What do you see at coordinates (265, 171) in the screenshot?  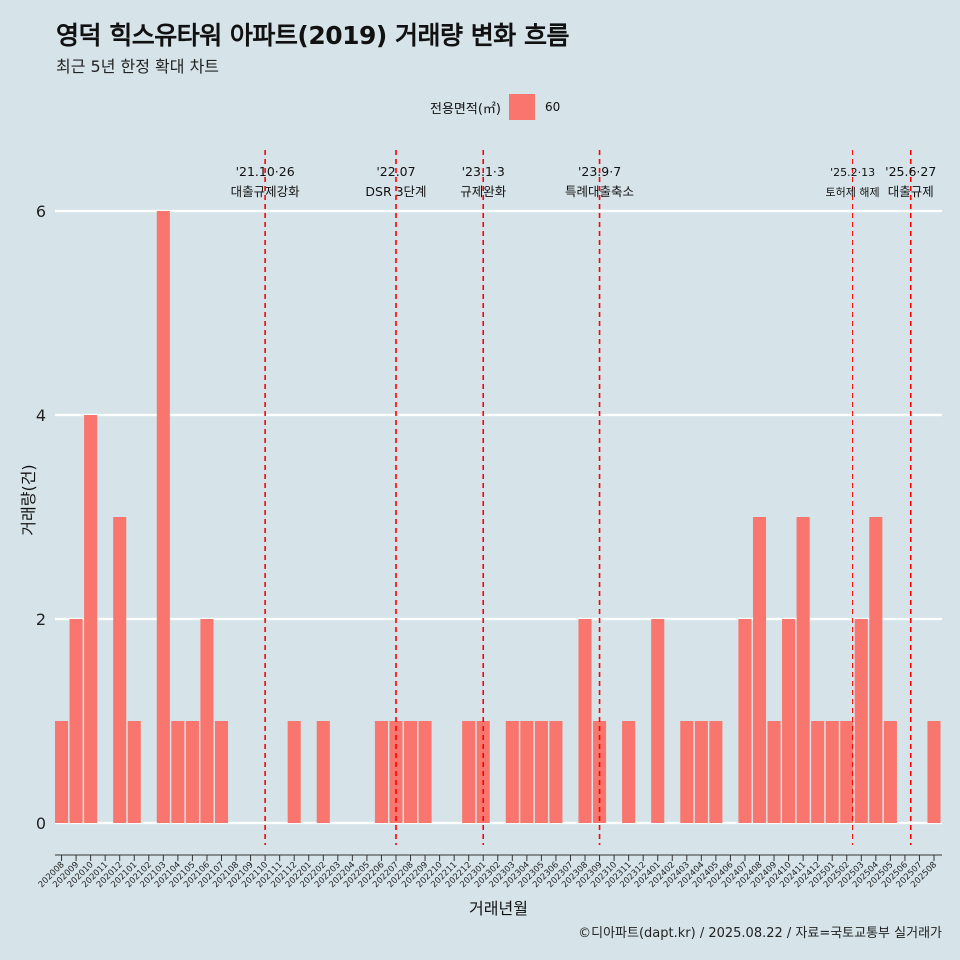 I see `event-date-0: '21.10·26` at bounding box center [265, 171].